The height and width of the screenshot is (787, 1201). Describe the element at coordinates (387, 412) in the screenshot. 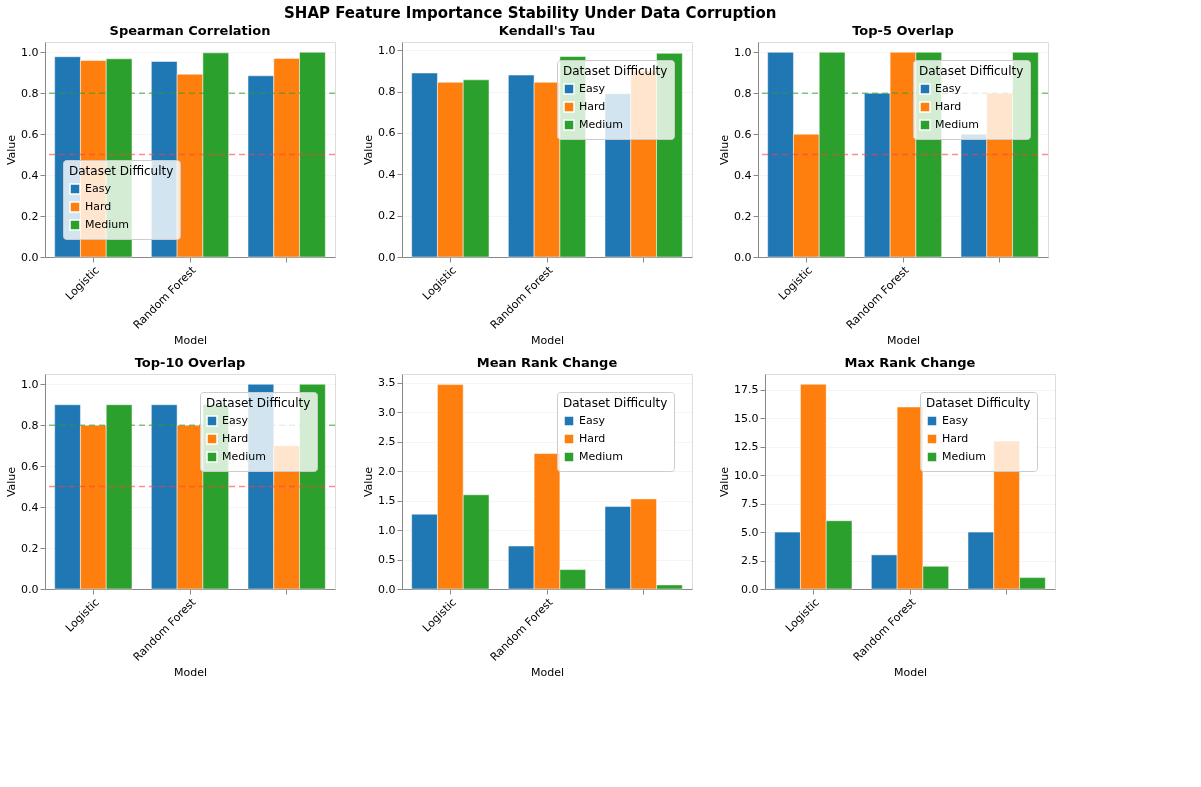

I see `y-tick-label: 3.0` at that location.